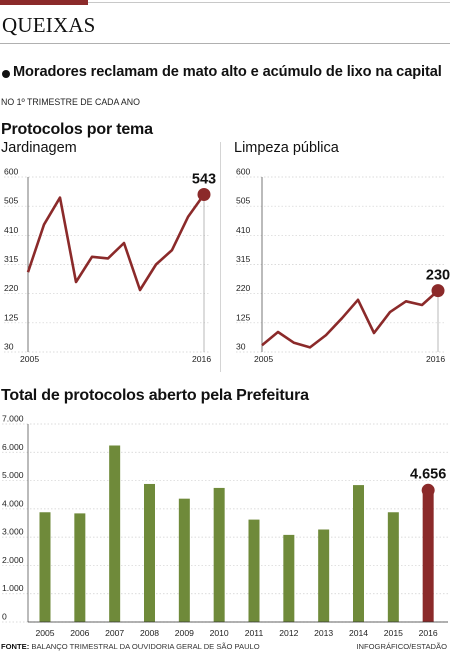 The image size is (450, 652). Describe the element at coordinates (243, 288) in the screenshot. I see `limpeza-ytick-label: 220` at that location.